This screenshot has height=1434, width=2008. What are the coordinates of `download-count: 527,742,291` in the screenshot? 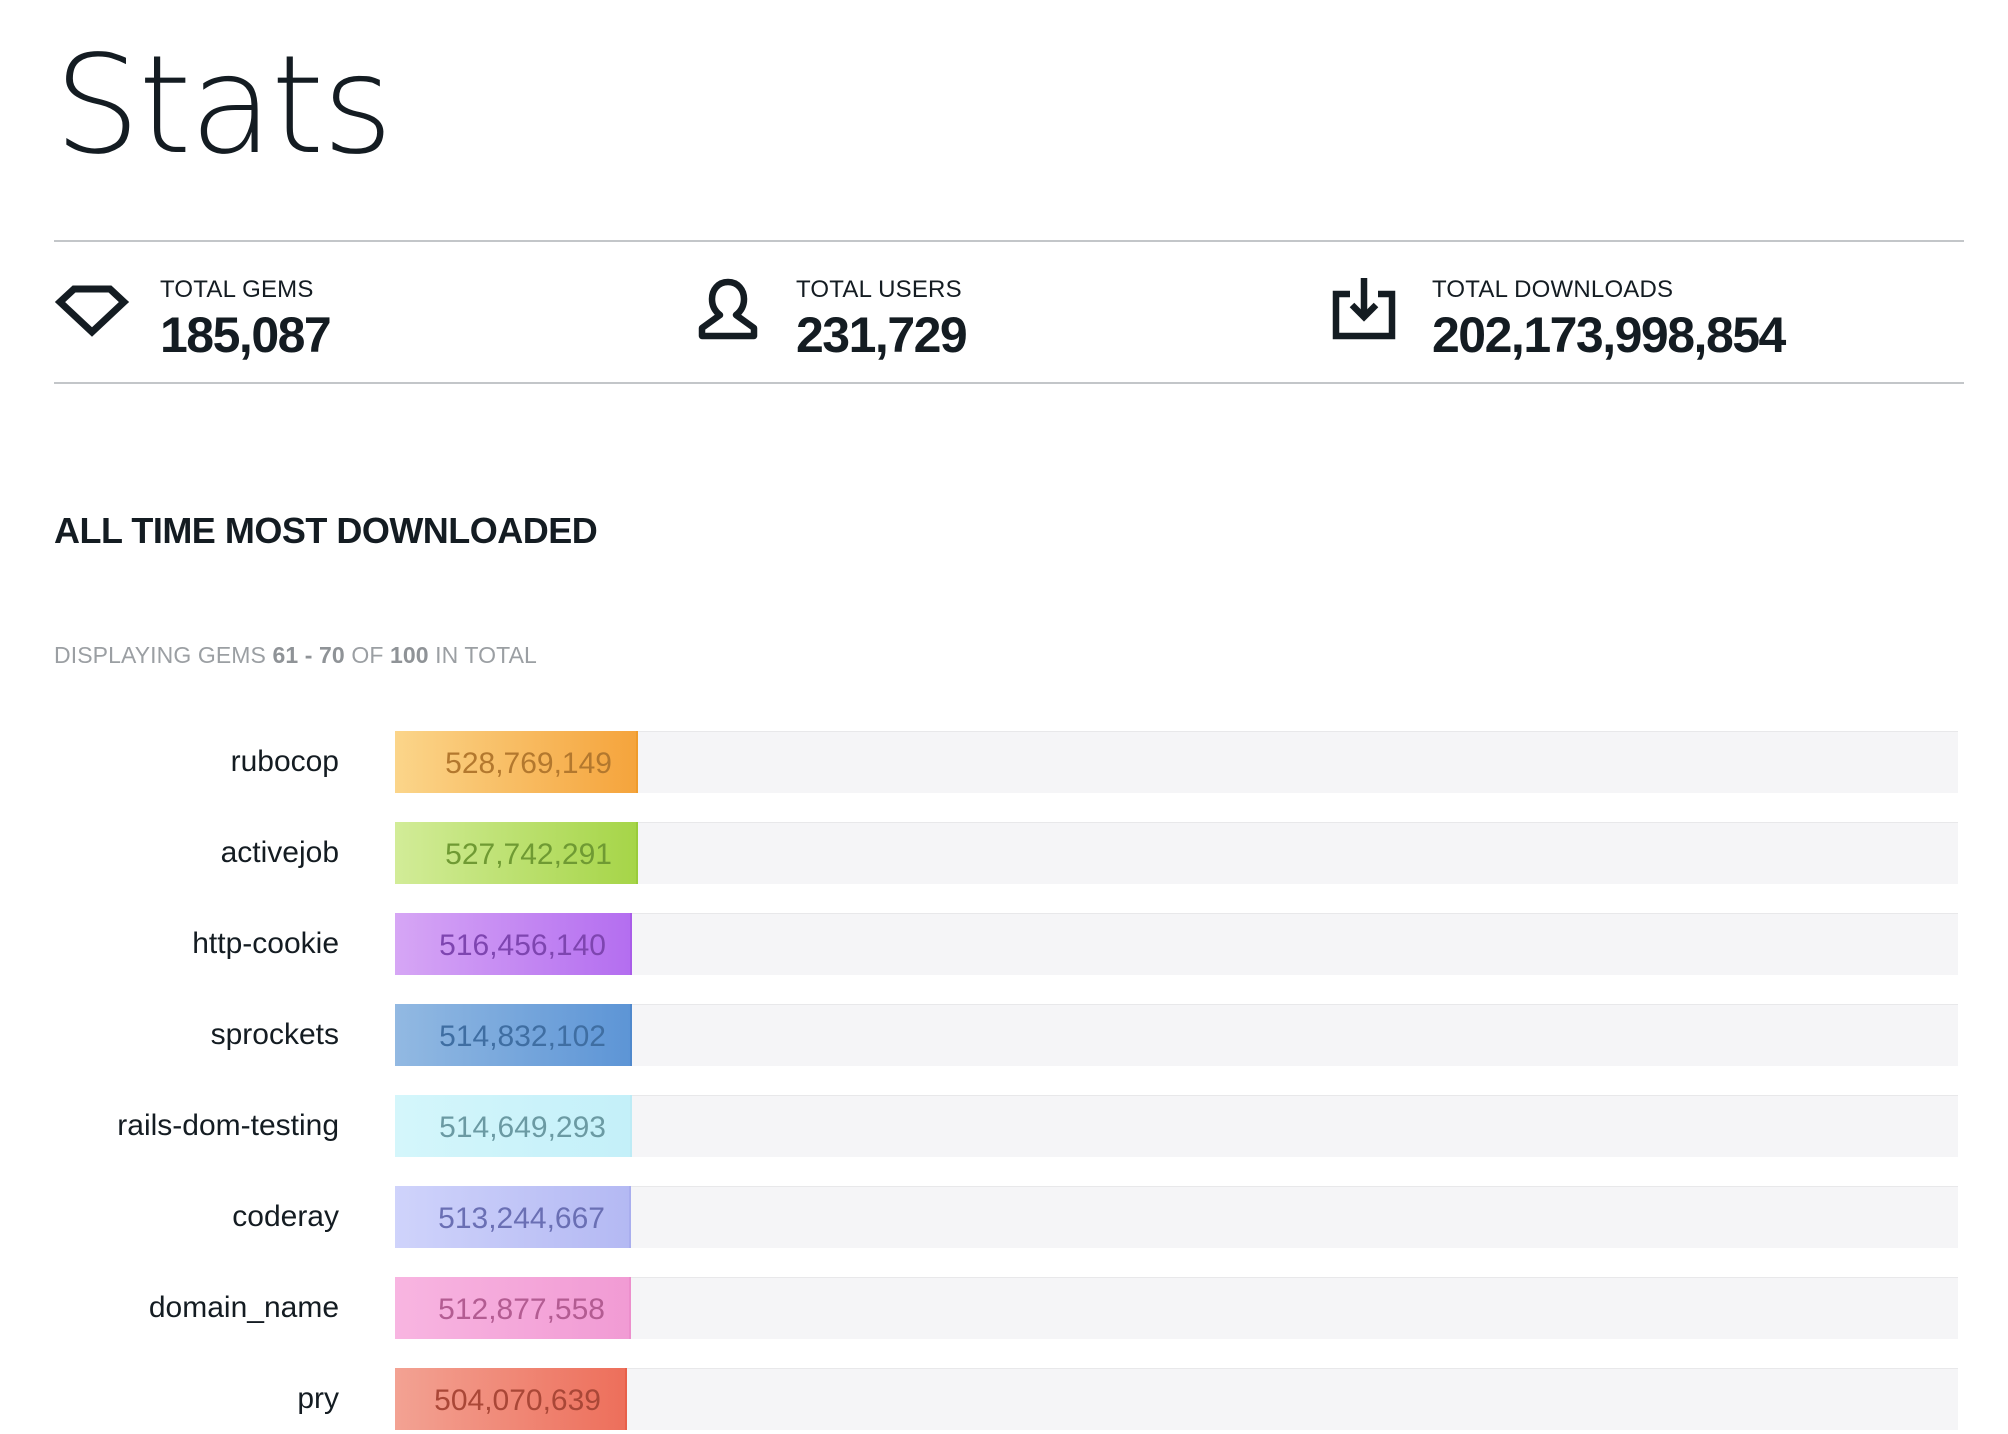 It's located at (528, 854).